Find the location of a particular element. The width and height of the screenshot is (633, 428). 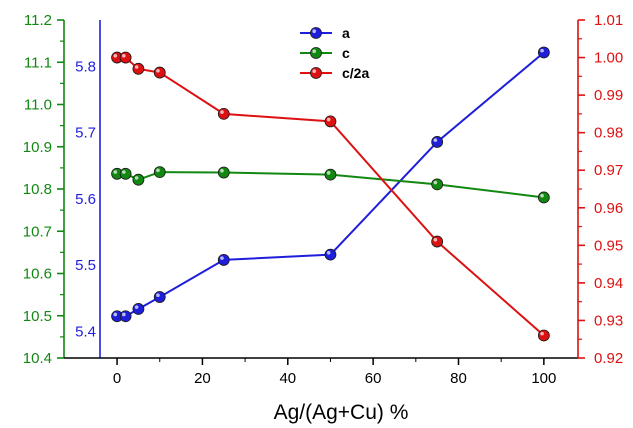

legend-label: c is located at coordinates (346, 53).